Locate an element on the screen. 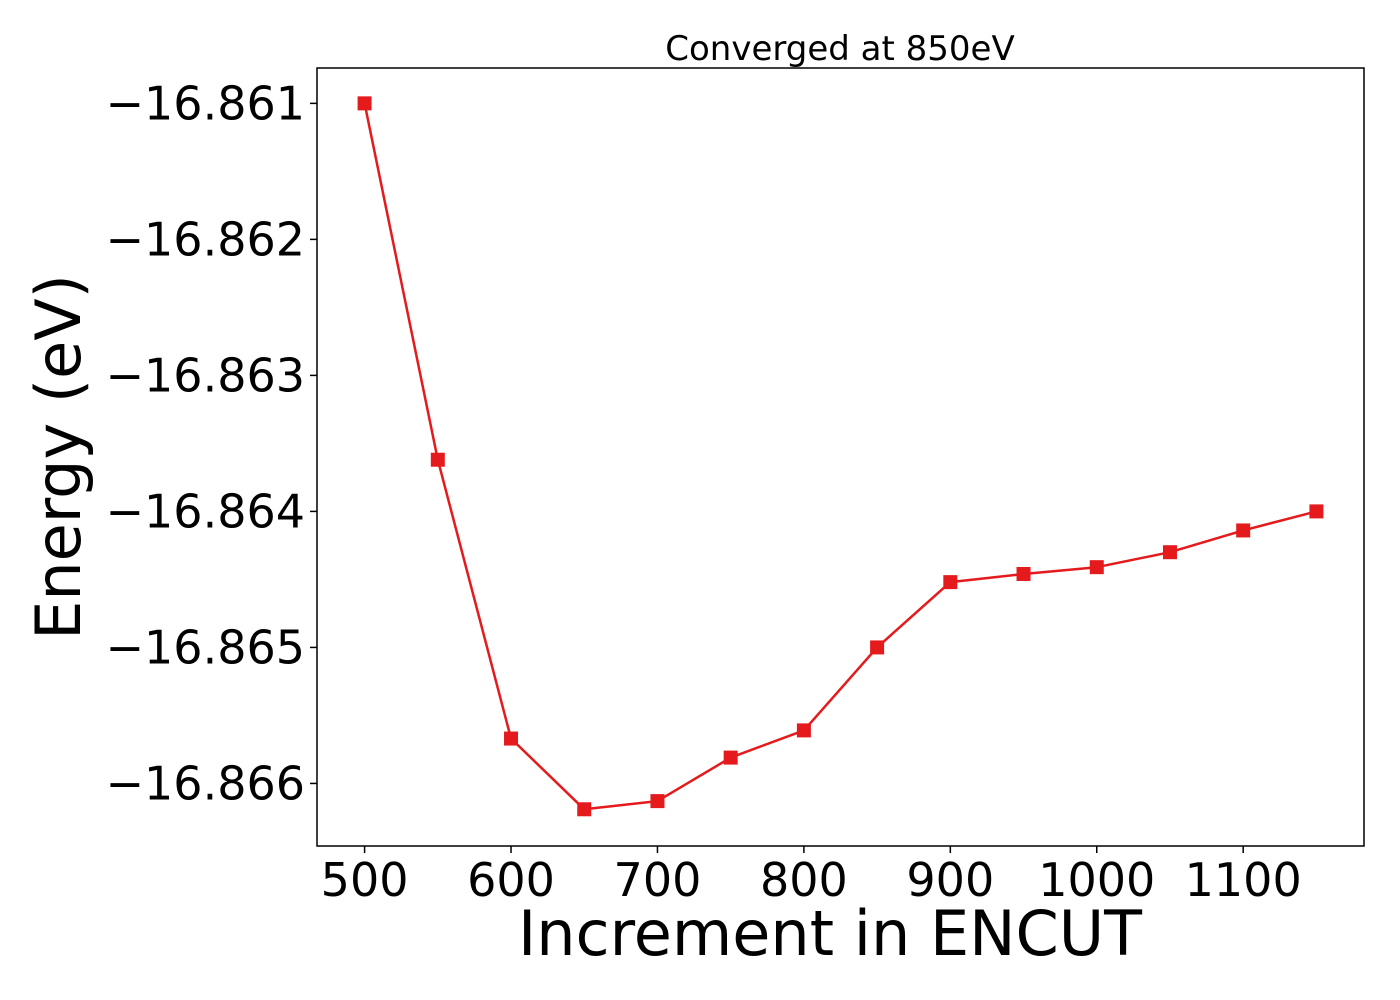 Image resolution: width=1400 pixels, height=1000 pixels. y-tick-label: −16.861 is located at coordinates (206, 103).